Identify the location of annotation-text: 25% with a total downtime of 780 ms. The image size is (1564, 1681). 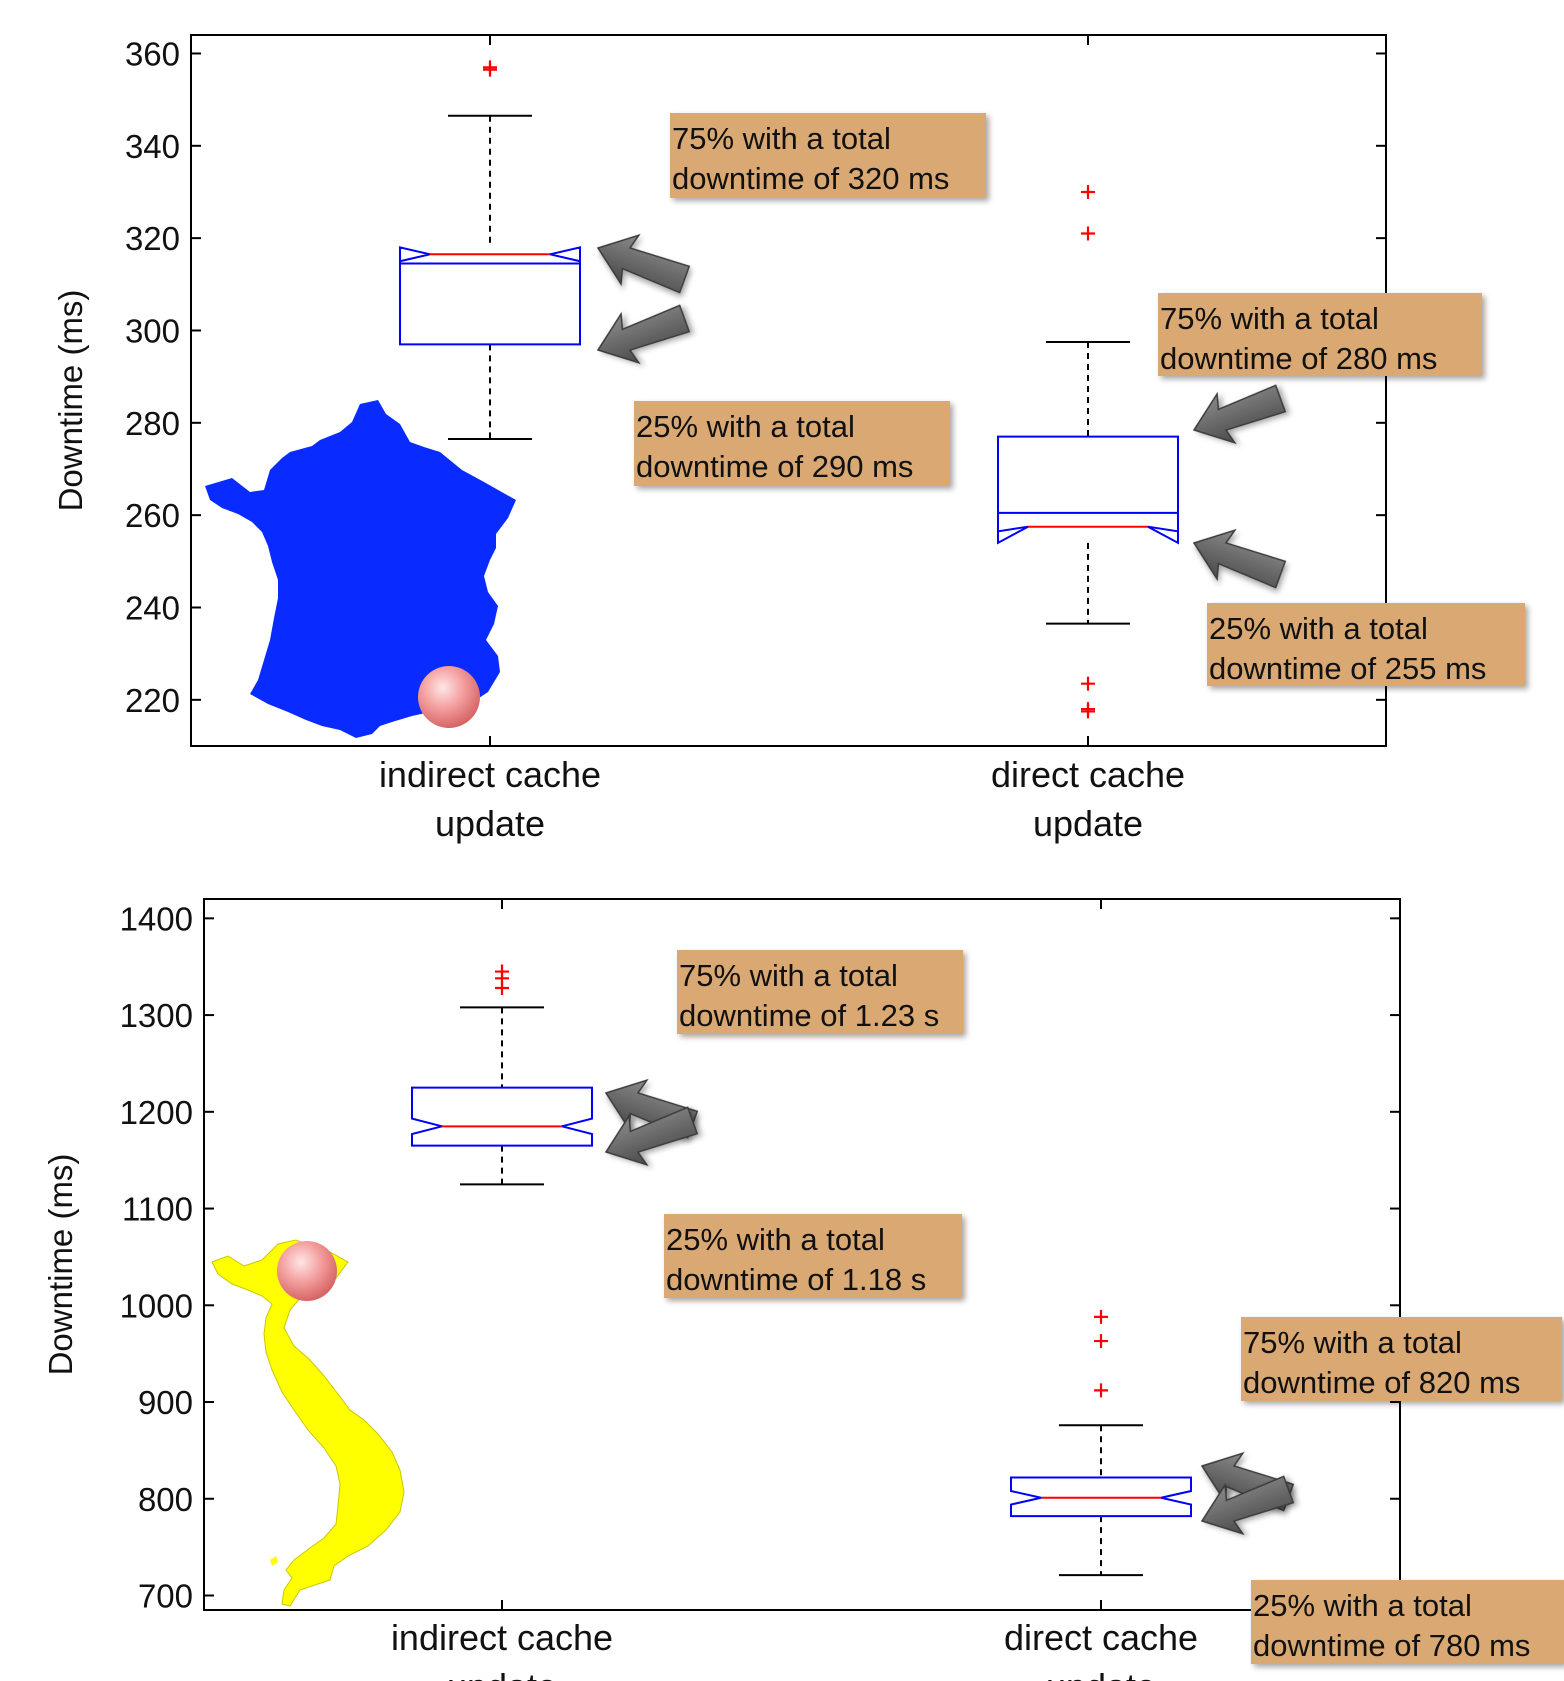
(1391, 1625).